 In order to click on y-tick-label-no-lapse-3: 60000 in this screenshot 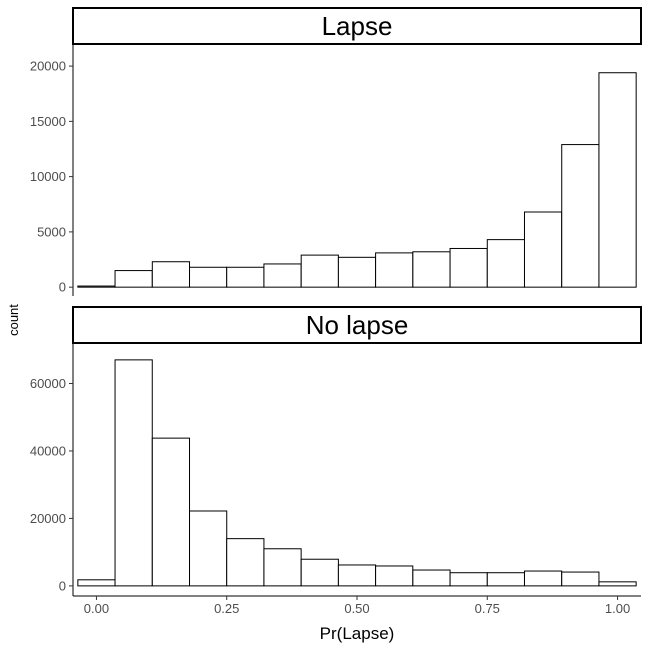, I will do `click(48, 383)`.